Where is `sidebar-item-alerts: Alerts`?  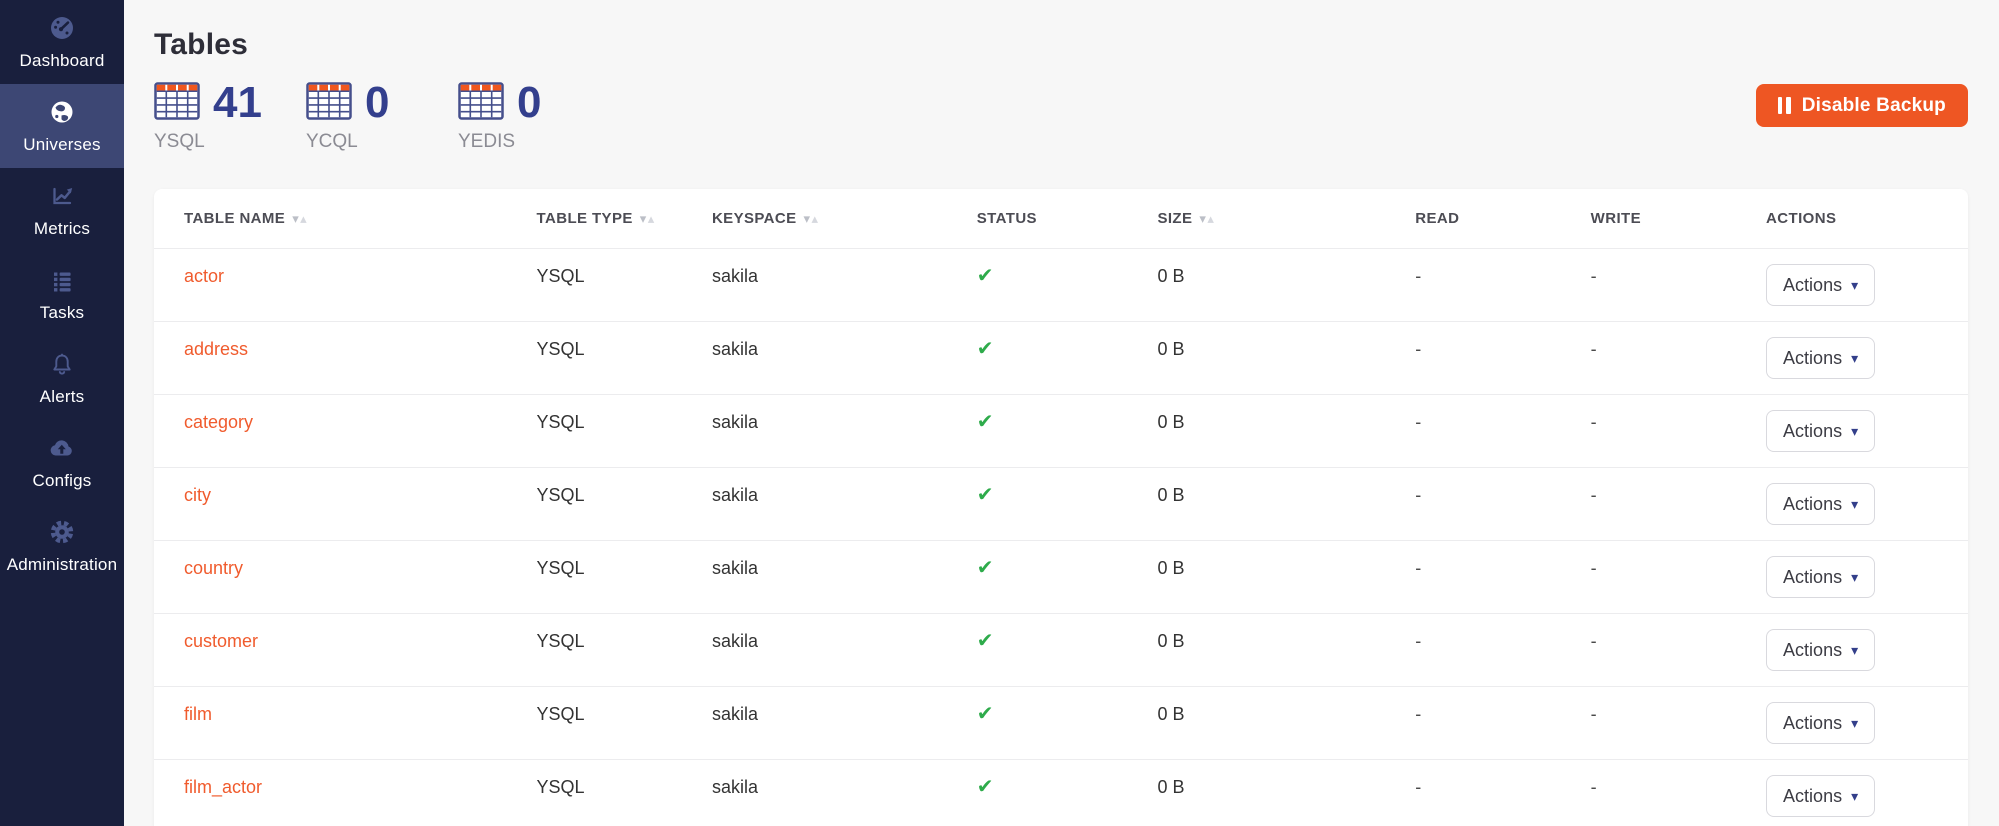
sidebar-item-alerts: Alerts is located at coordinates (62, 378).